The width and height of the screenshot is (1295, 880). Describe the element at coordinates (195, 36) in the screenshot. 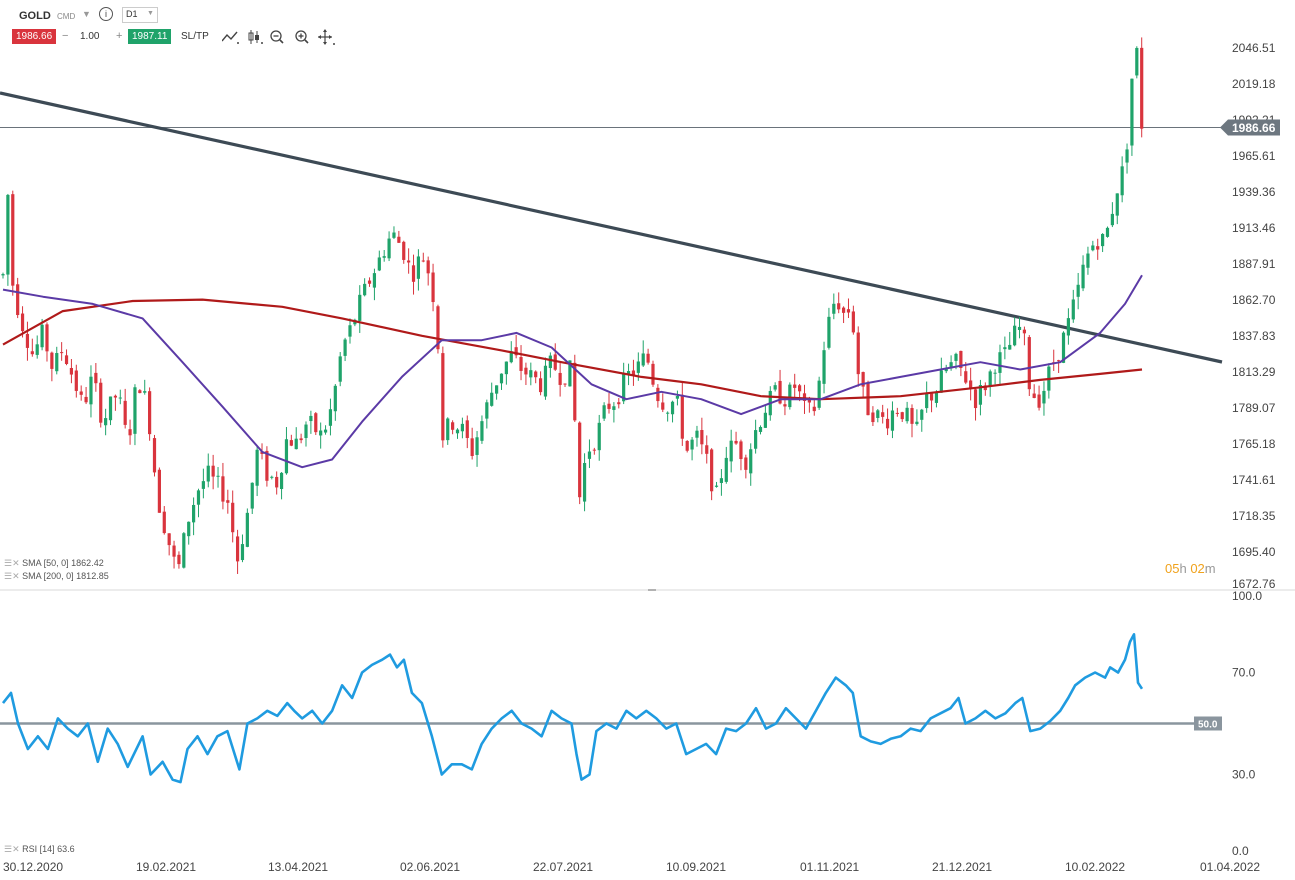

I see `sltp-button: SL/TP` at that location.